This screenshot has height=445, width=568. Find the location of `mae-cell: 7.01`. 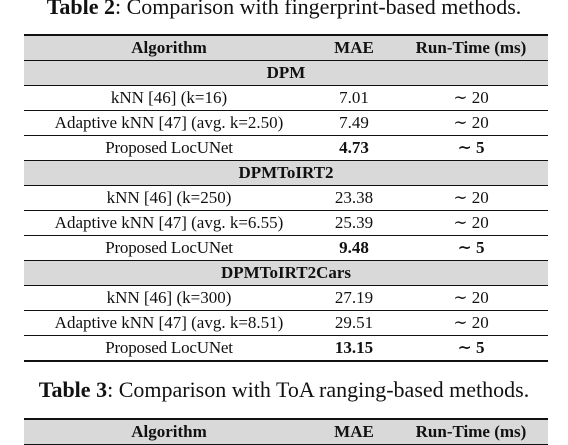

mae-cell: 7.01 is located at coordinates (354, 97).